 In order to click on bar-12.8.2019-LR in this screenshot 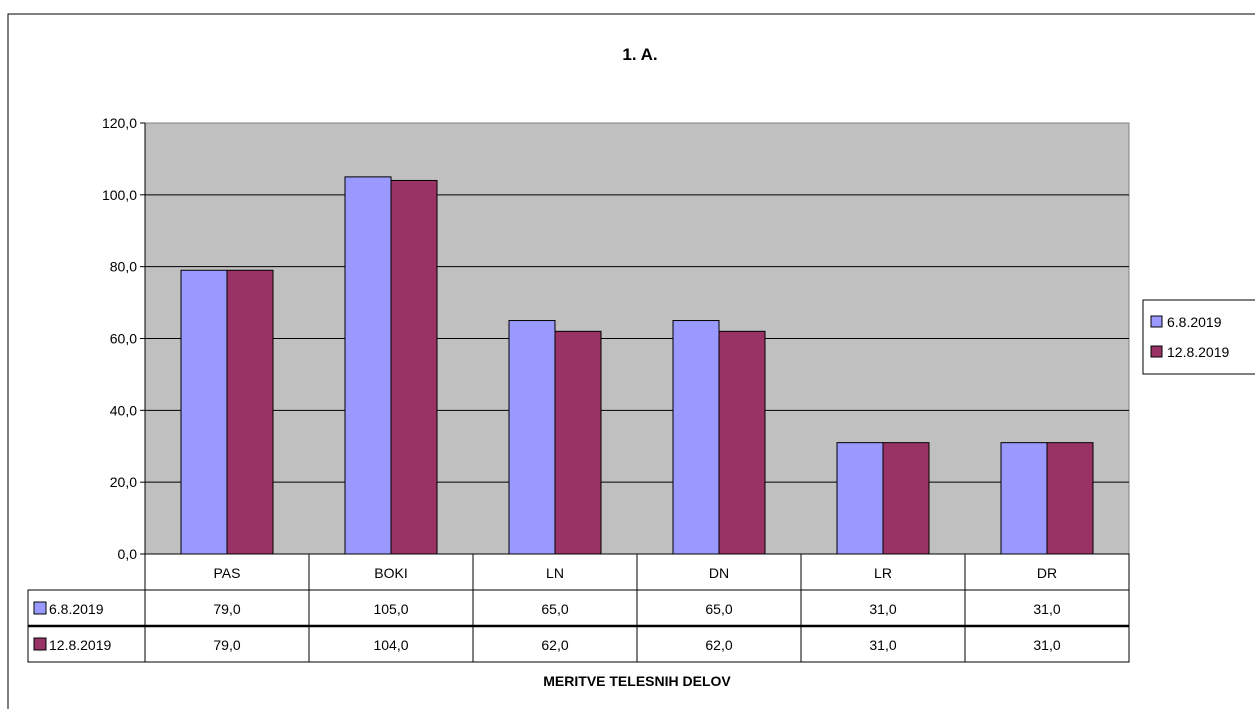, I will do `click(906, 498)`.